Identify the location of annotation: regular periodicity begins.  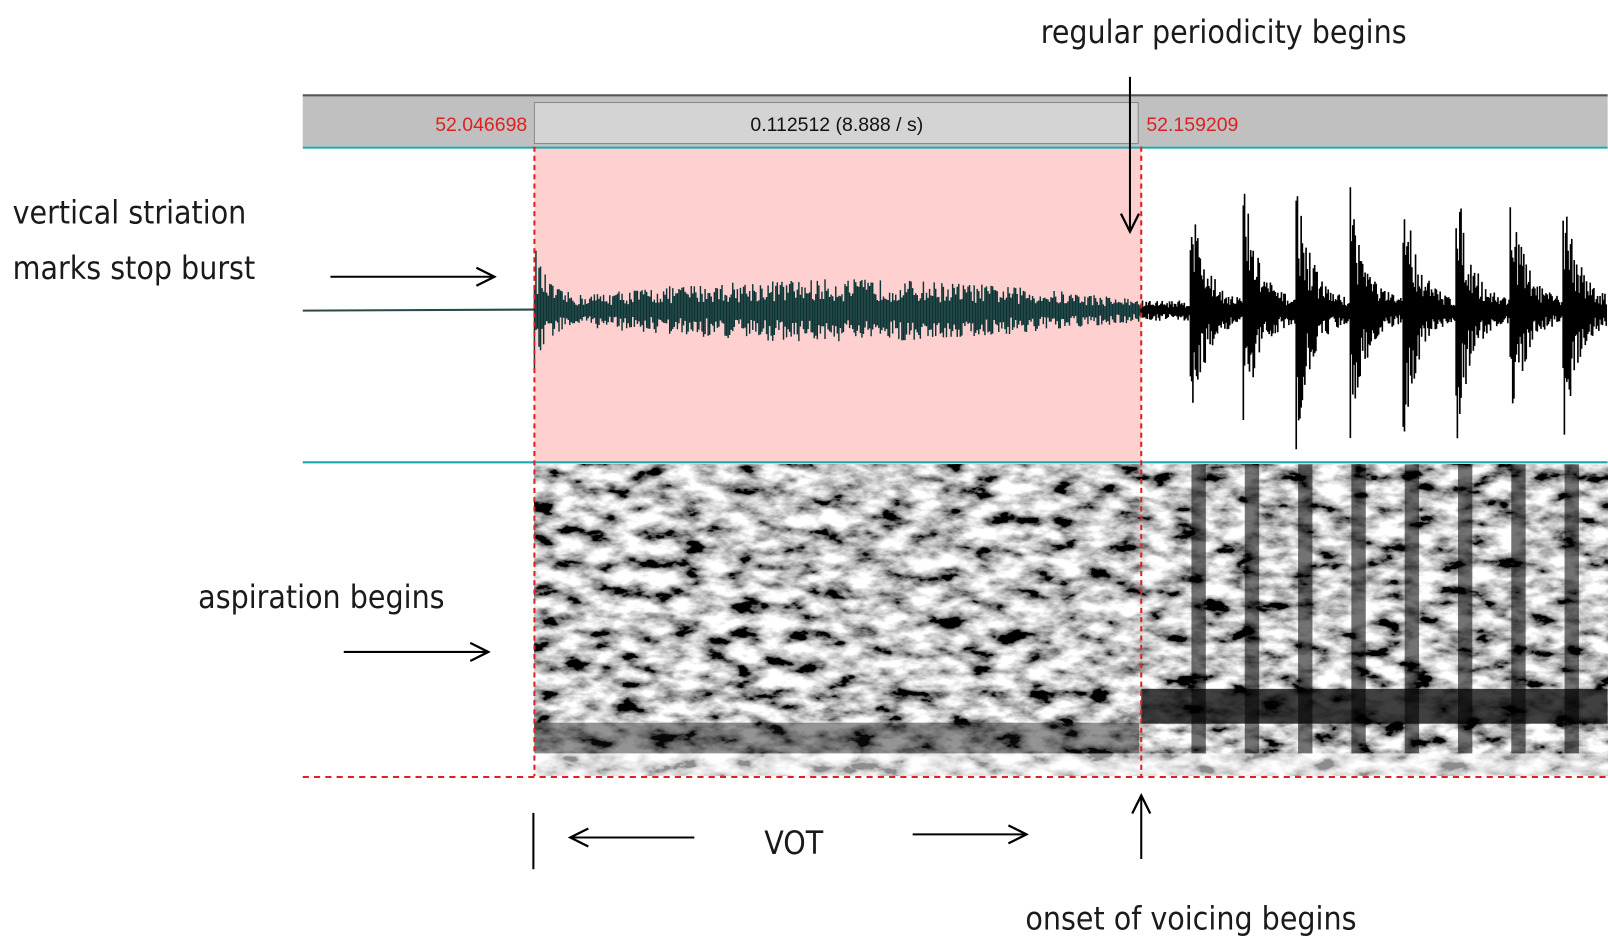
(1224, 33).